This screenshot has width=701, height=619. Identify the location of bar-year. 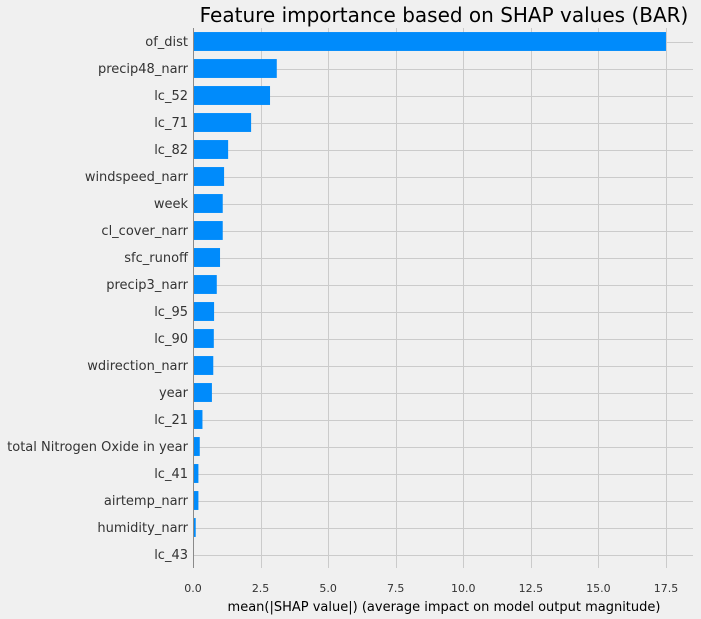
(202, 392).